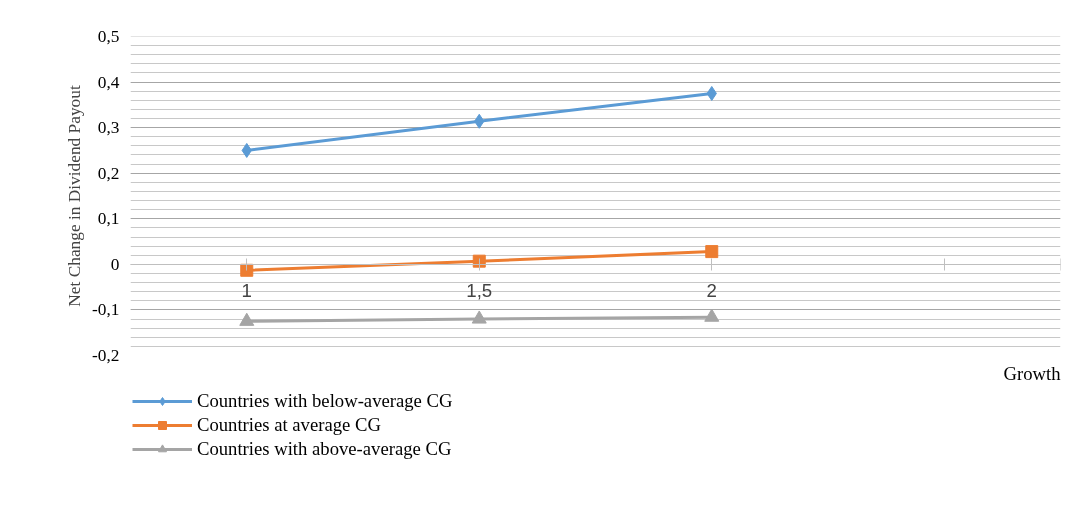 The width and height of the screenshot is (1086, 523). Describe the element at coordinates (106, 355) in the screenshot. I see `y-tick-label: -0,2` at that location.